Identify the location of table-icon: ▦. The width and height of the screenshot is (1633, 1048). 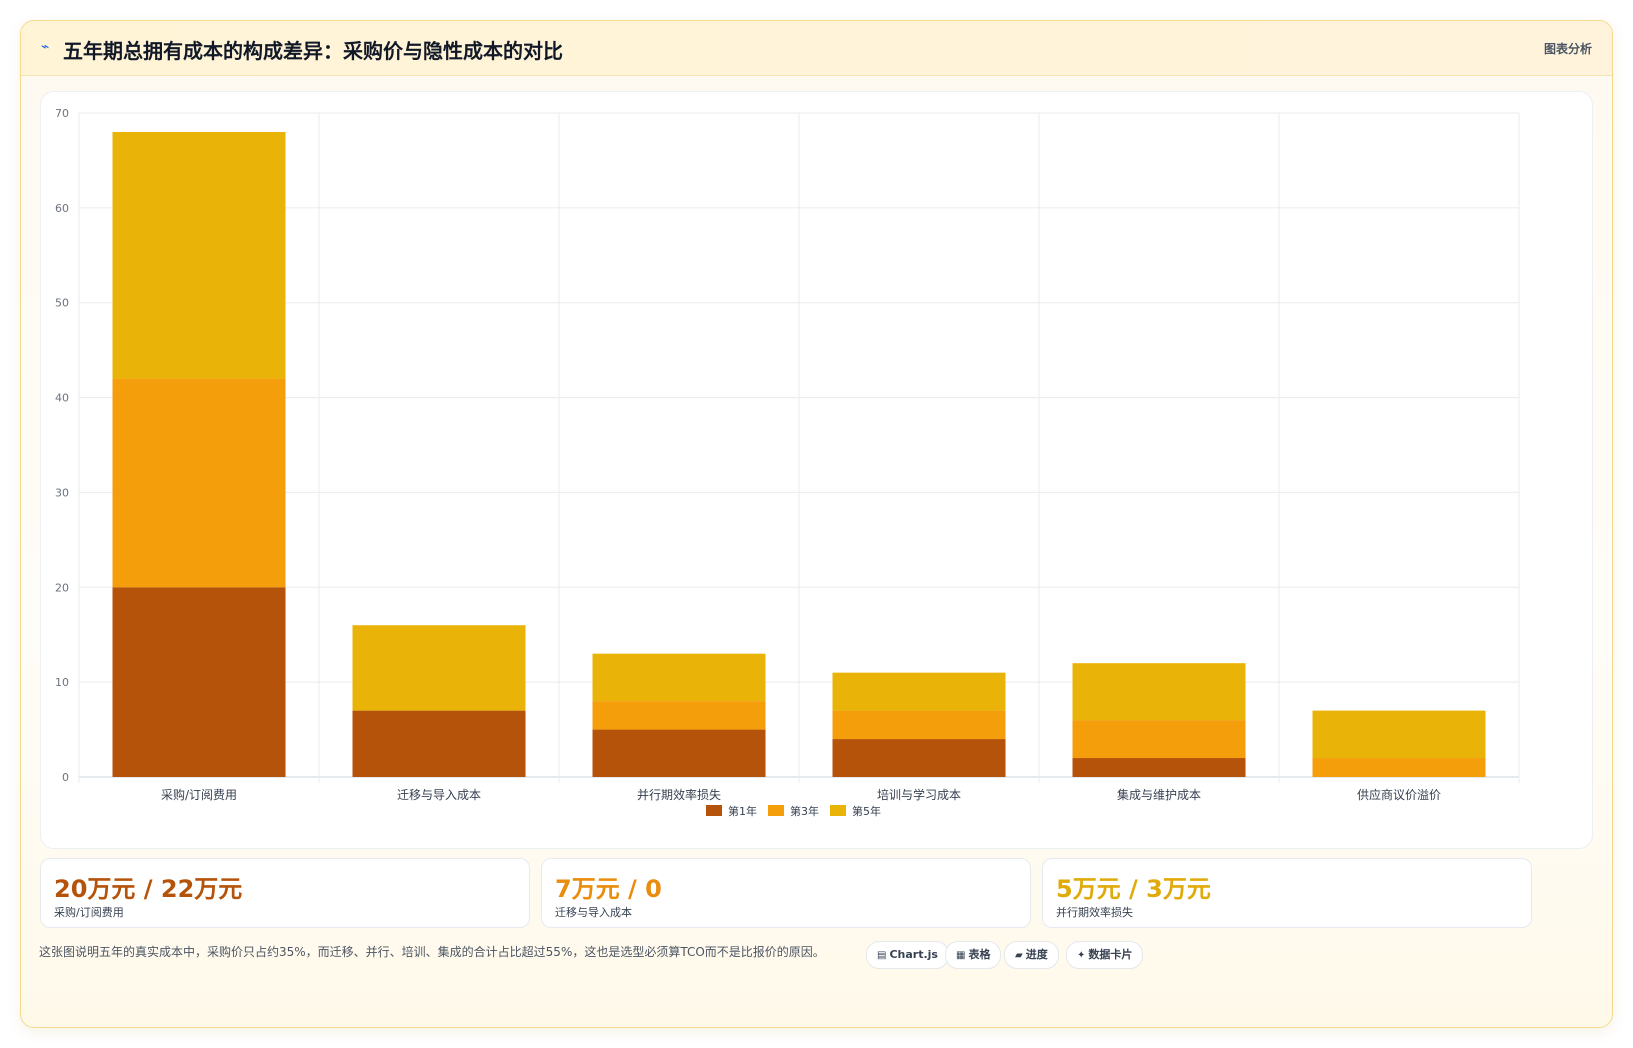
(961, 955).